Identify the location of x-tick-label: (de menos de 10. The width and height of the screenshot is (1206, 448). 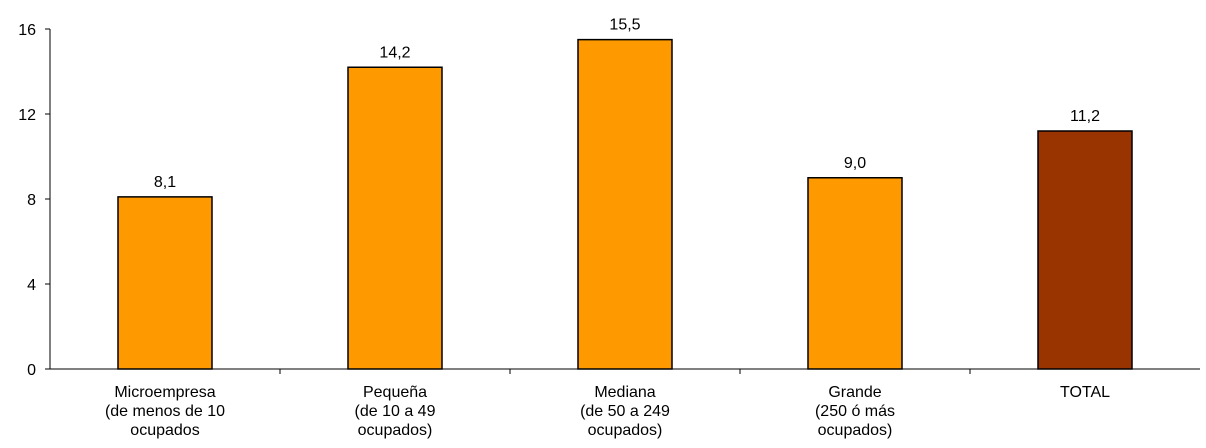
(165, 411).